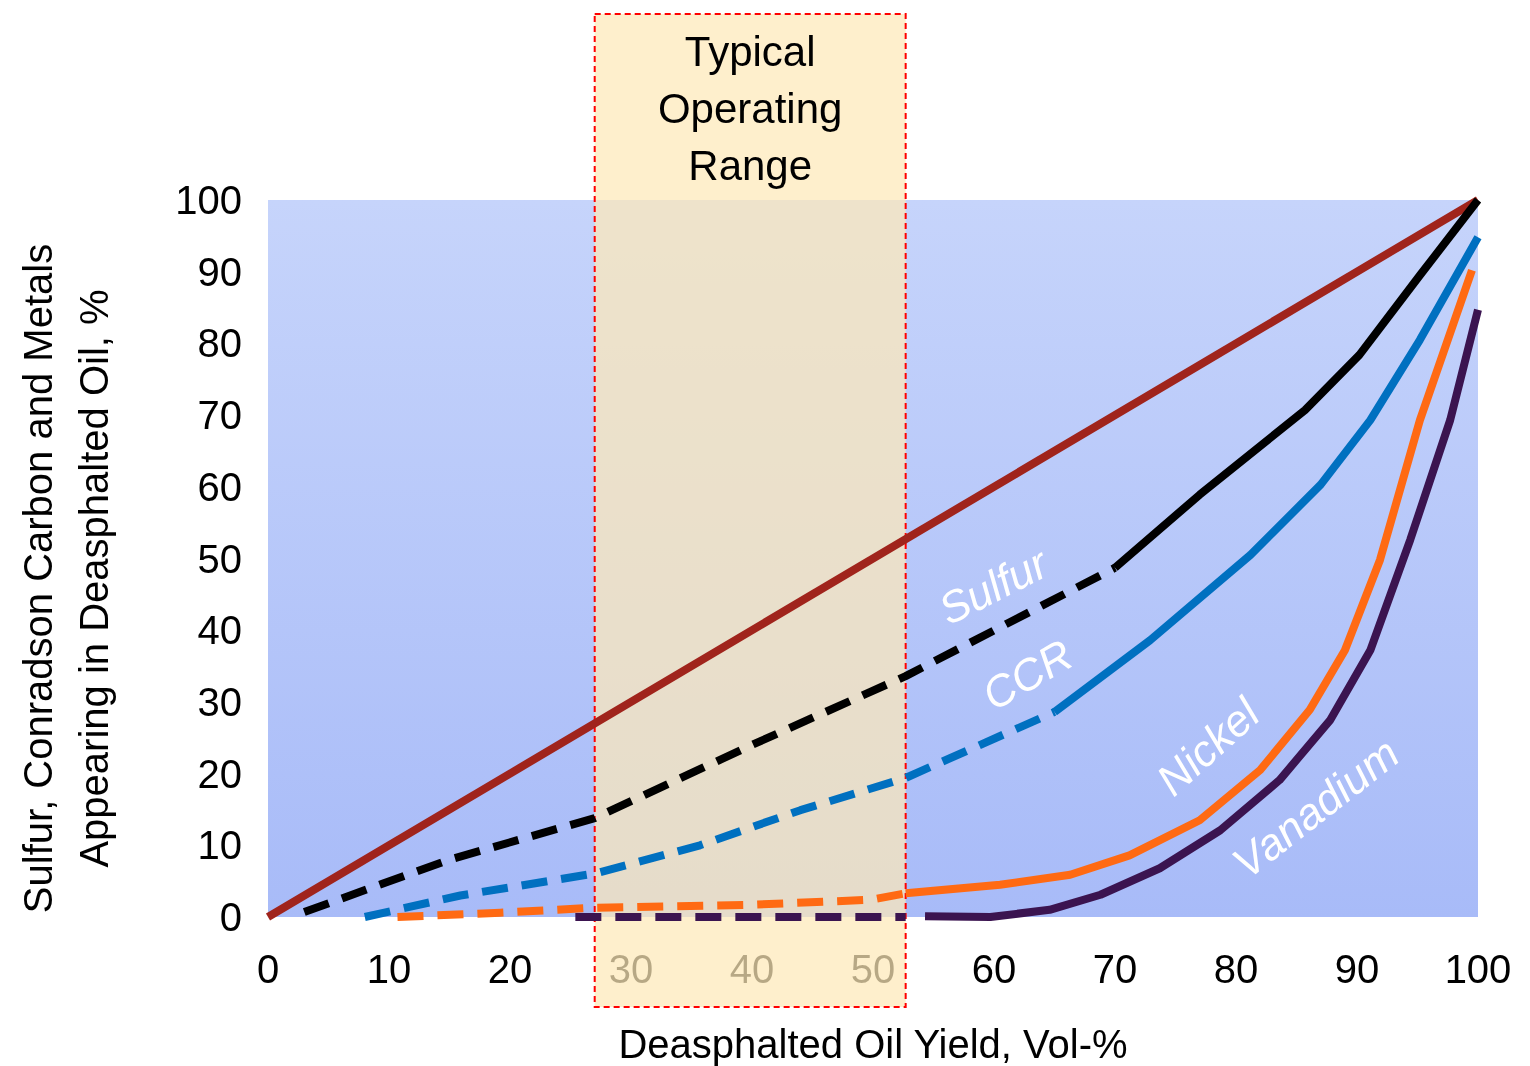 The height and width of the screenshot is (1066, 1530). Describe the element at coordinates (1115, 969) in the screenshot. I see `x-tick-label: 70` at that location.